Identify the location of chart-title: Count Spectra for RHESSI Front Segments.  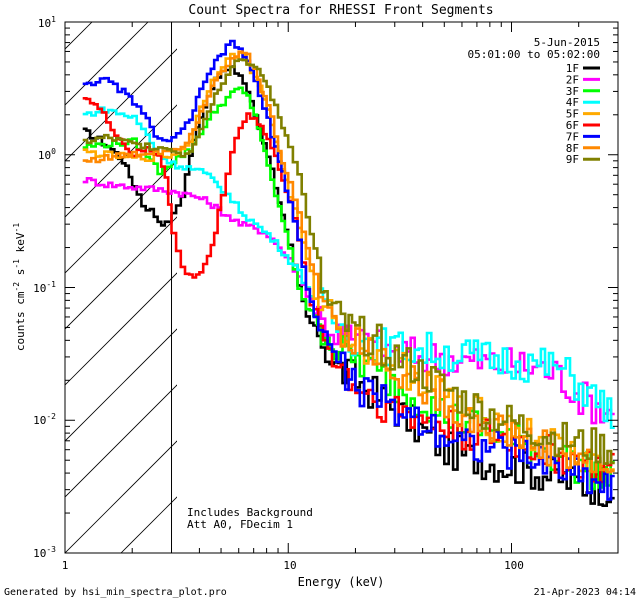
(340, 10).